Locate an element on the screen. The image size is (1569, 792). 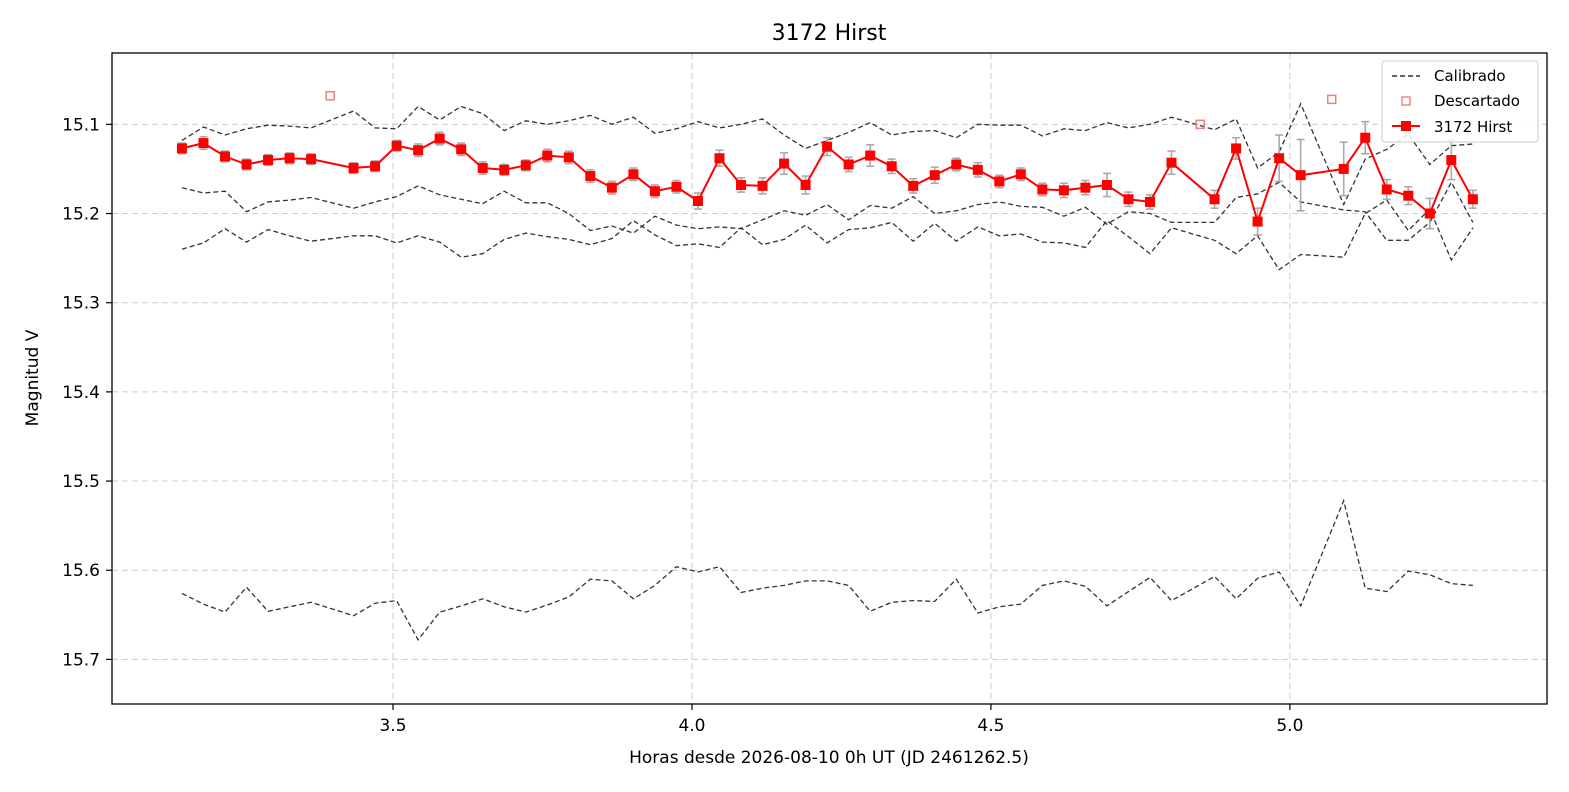
legend-box is located at coordinates (1460, 101).